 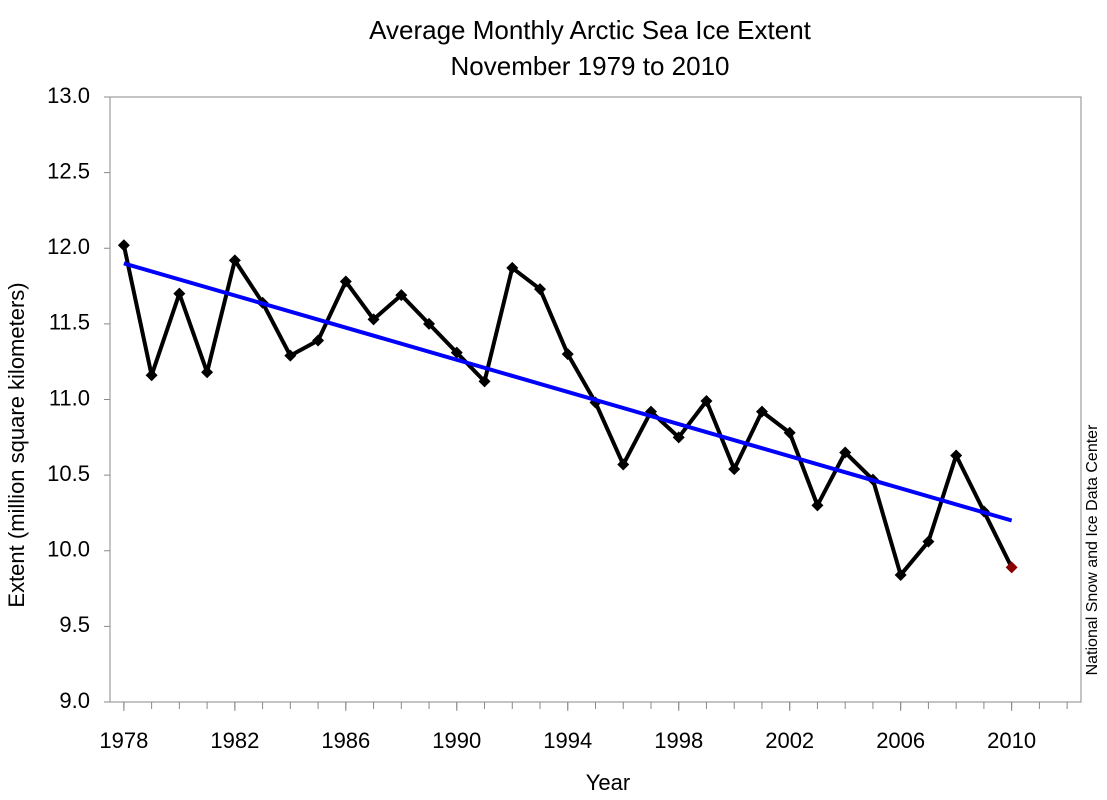 What do you see at coordinates (16, 444) in the screenshot?
I see `y-axis-label: Extent (million square kilometers)` at bounding box center [16, 444].